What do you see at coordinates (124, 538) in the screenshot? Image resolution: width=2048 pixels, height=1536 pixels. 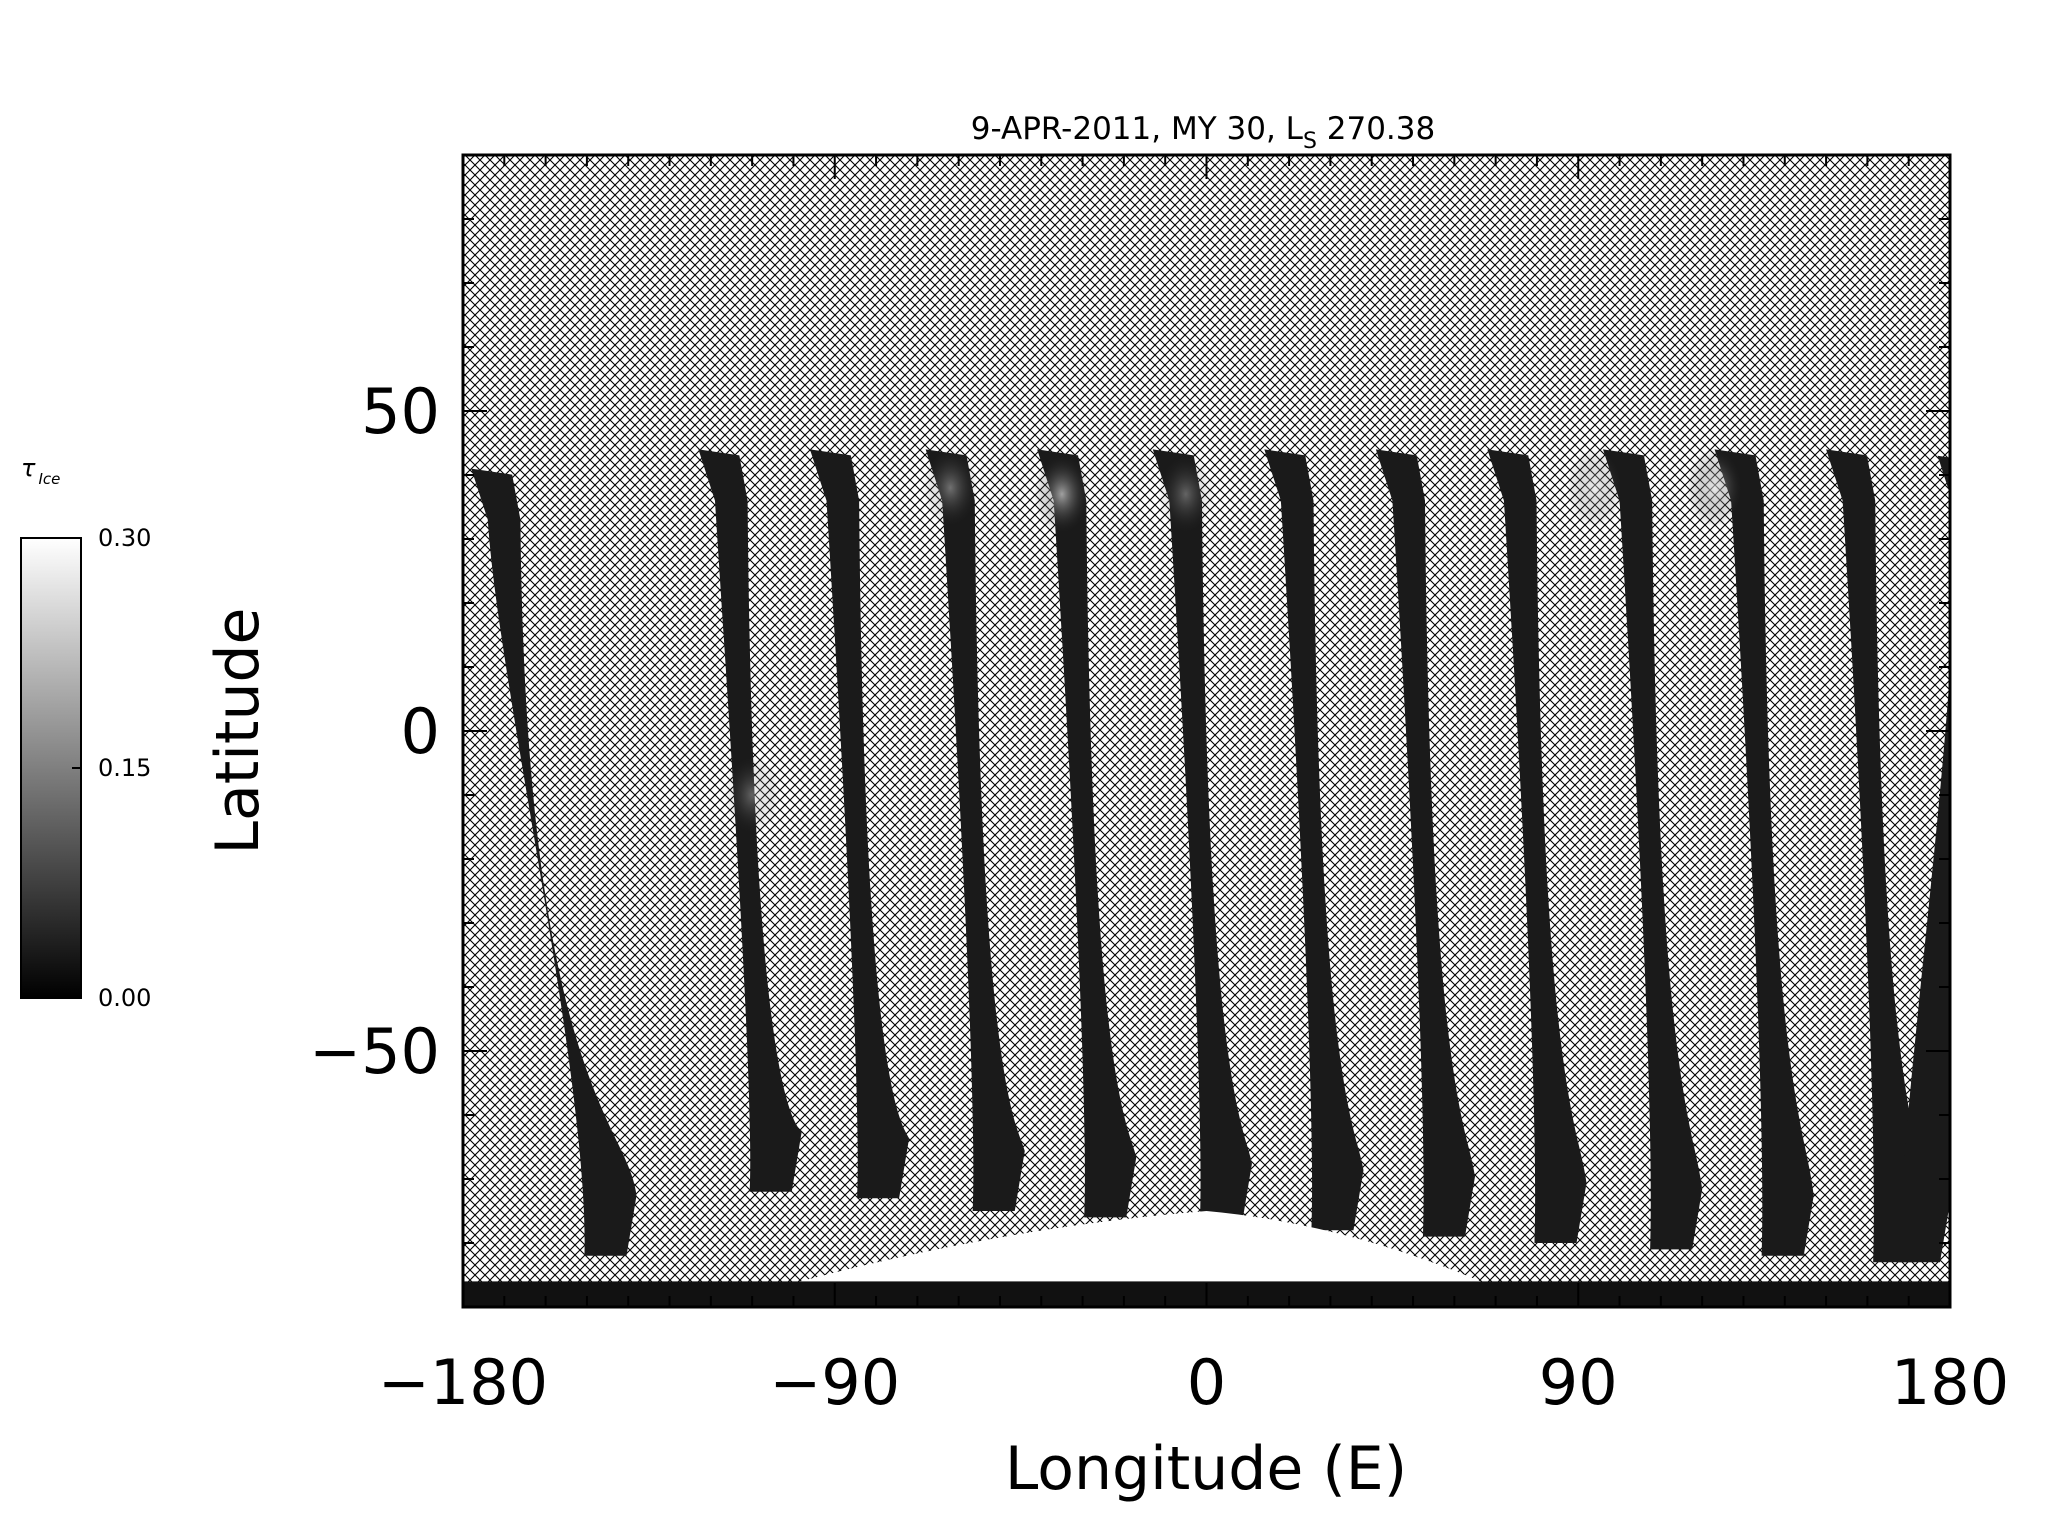 I see `colorbar-tick-label: 0.30` at bounding box center [124, 538].